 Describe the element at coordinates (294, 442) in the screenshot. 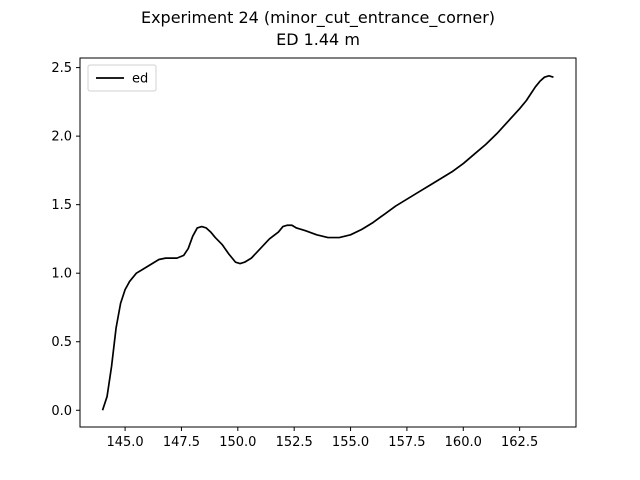

I see `x-tick-label: 152.5` at that location.